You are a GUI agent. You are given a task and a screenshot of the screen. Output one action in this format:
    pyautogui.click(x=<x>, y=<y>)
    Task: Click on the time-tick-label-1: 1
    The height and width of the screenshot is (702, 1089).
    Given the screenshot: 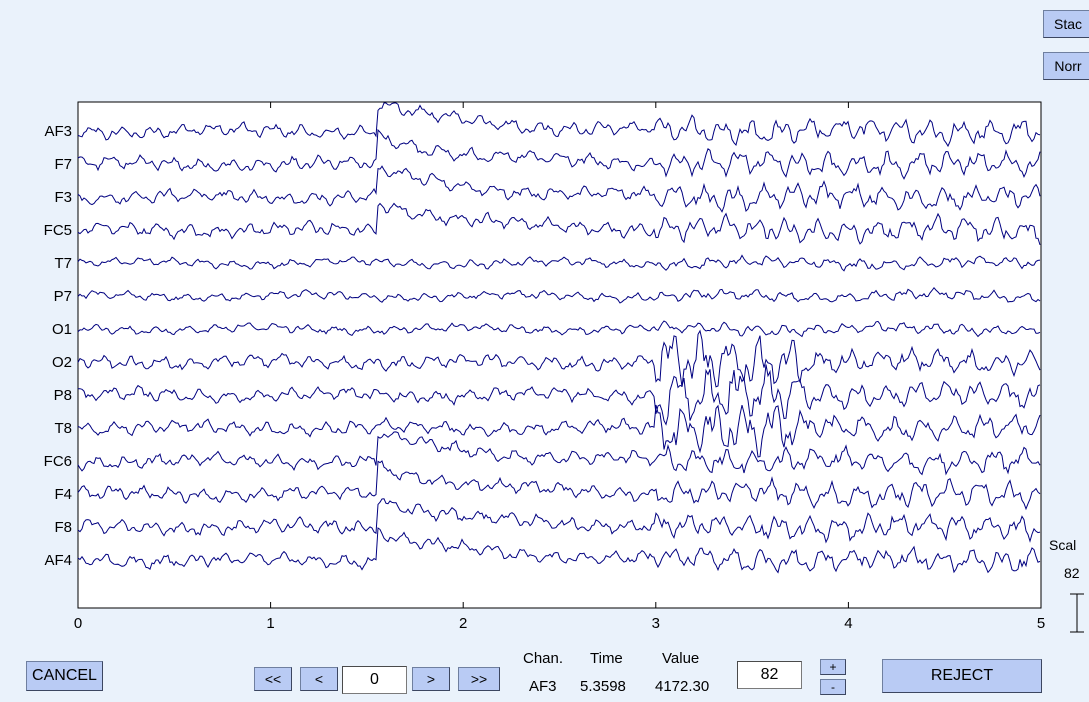 What is the action you would take?
    pyautogui.click(x=270, y=623)
    